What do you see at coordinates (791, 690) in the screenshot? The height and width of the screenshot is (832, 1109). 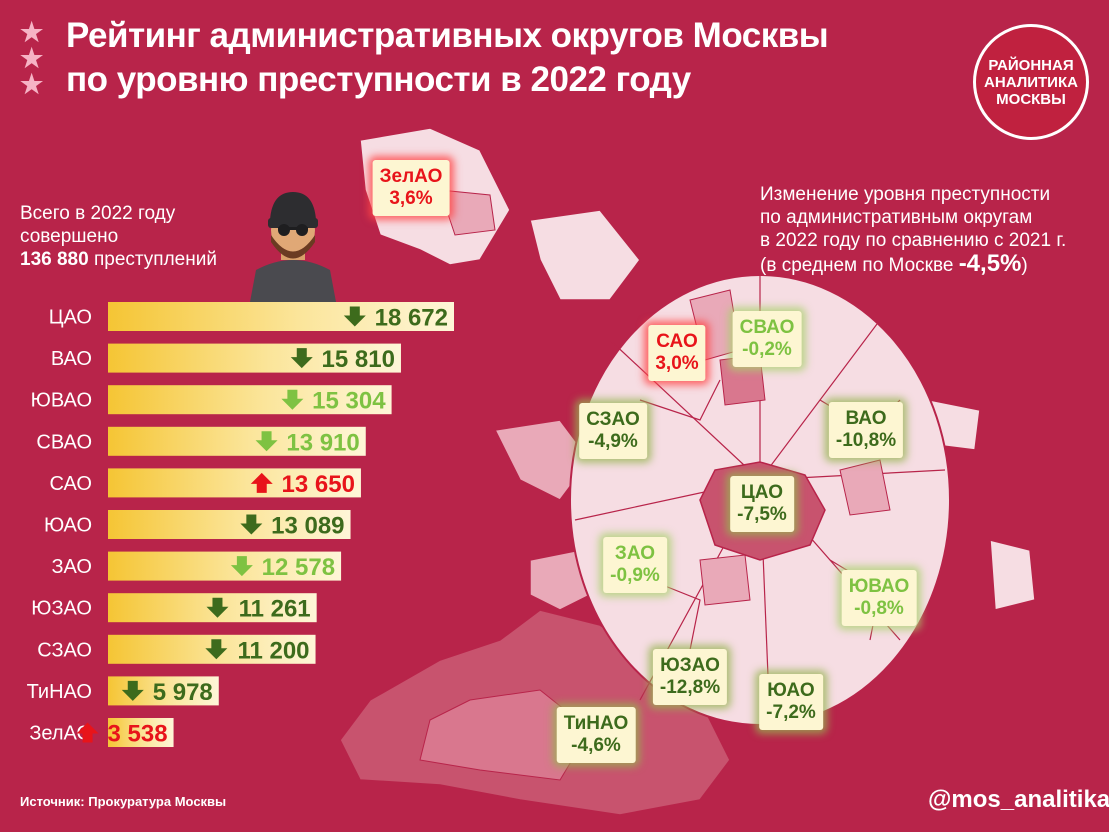 I see `map-label-name: ЮАО` at bounding box center [791, 690].